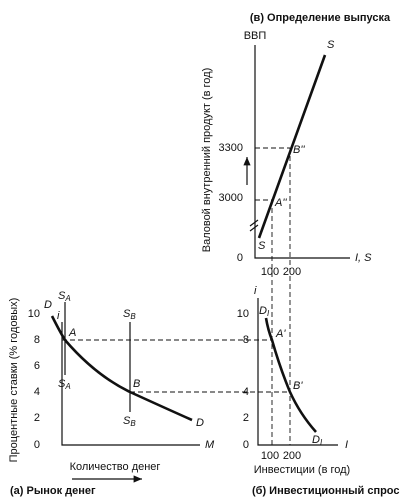  What do you see at coordinates (255, 36) in the screenshot?
I see `y-title: ВВП` at bounding box center [255, 36].